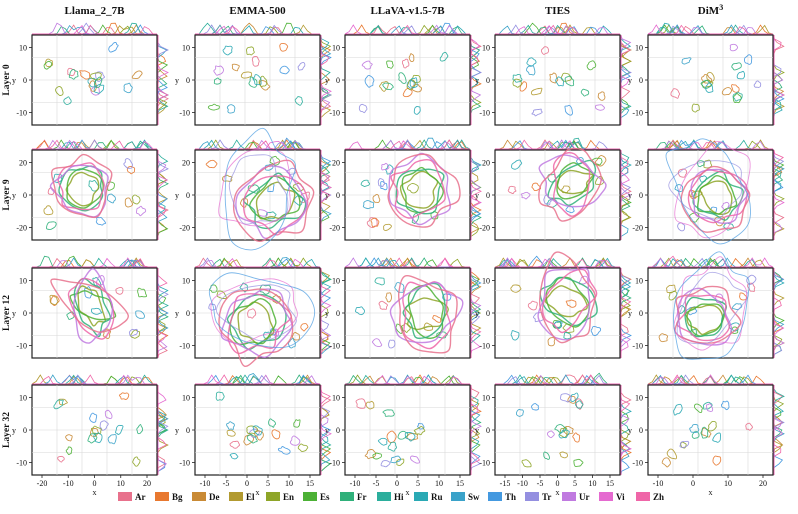  Describe the element at coordinates (95, 492) in the screenshot. I see `x-axis-label: x` at that location.